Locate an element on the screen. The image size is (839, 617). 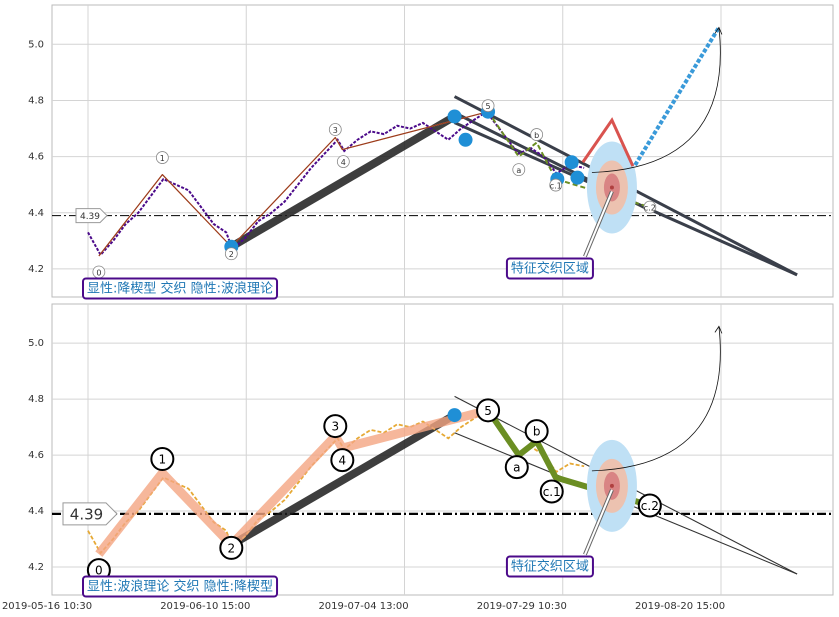
x-tick-label: 2019-06-10 15:00 is located at coordinates (205, 606).